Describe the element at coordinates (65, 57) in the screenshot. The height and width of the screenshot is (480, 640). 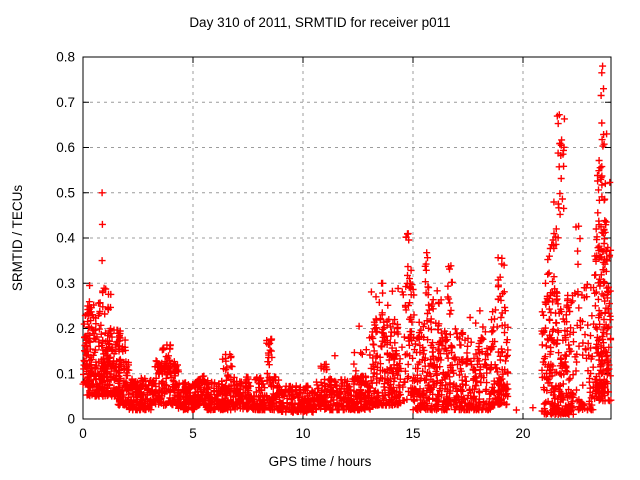
I see `y-tick-label: 0.8` at that location.